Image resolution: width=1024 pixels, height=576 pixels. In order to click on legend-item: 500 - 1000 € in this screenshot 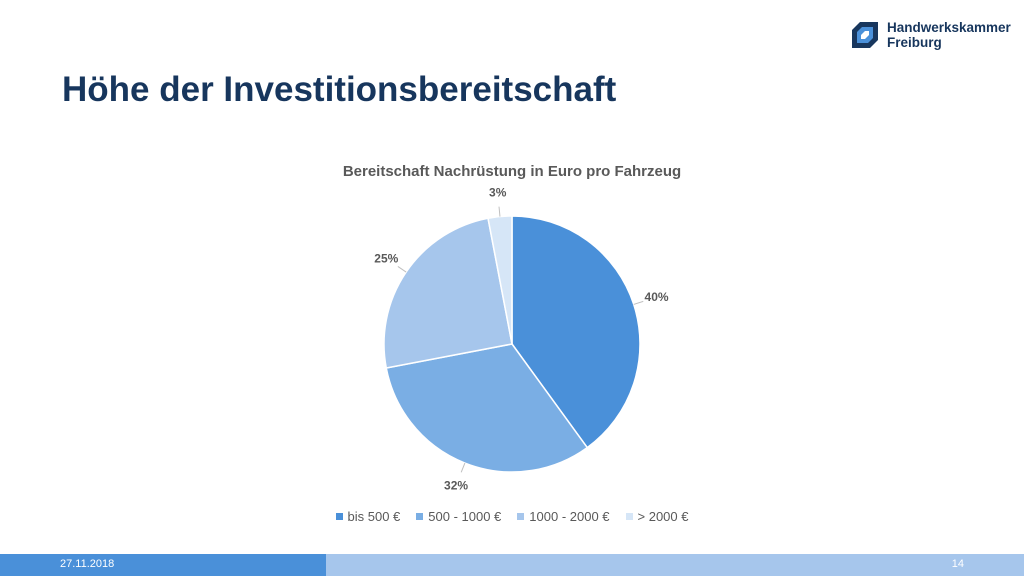, I will do `click(458, 516)`.